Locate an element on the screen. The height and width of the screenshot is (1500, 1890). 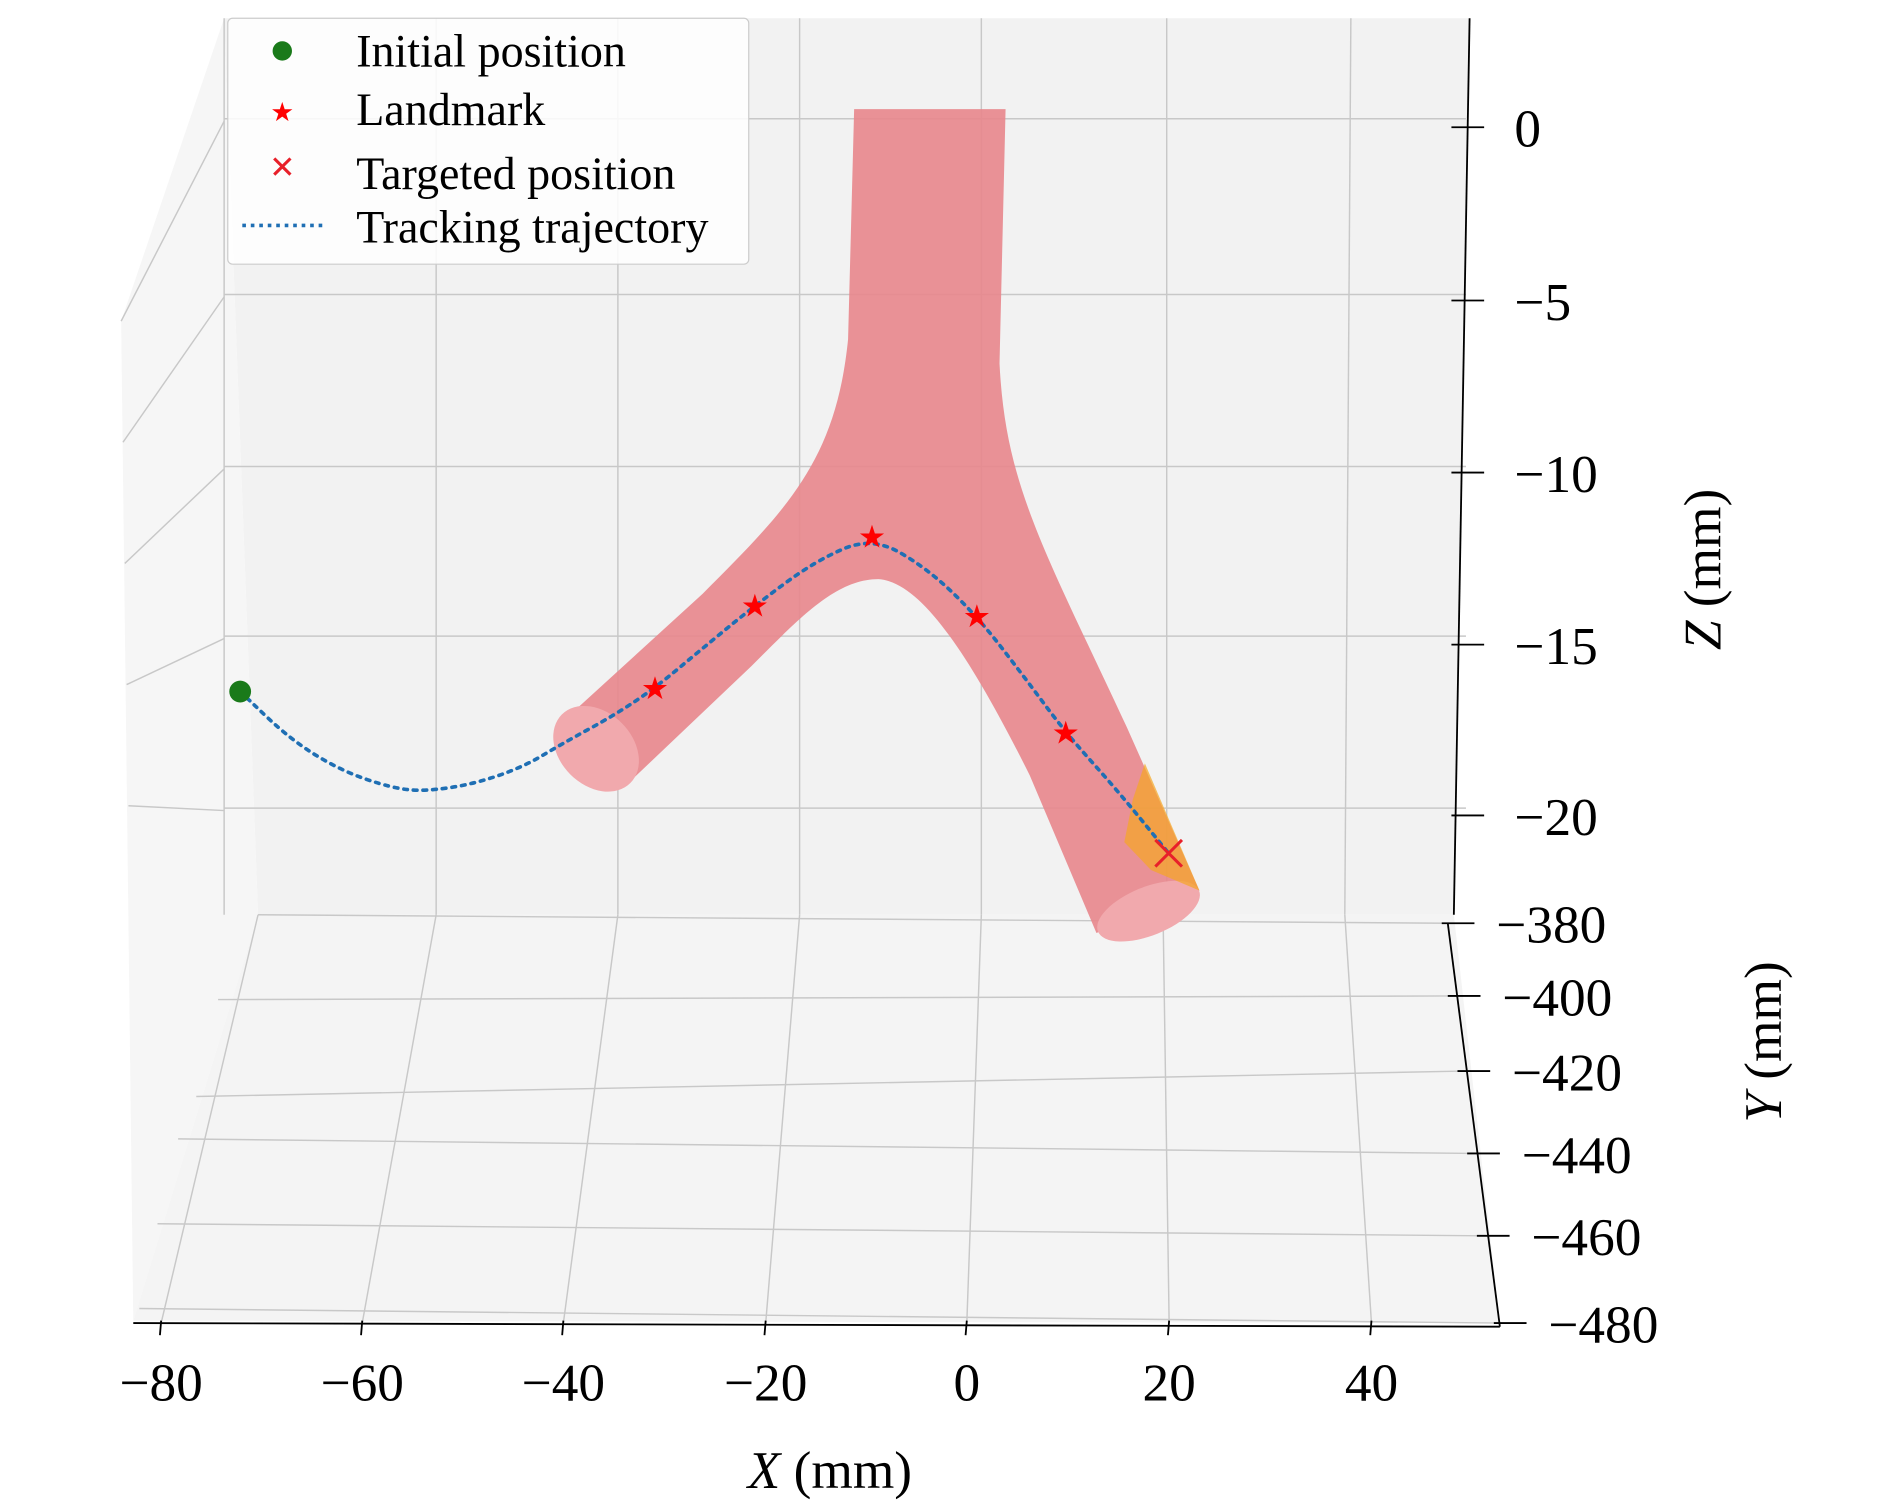
x-axis-line is located at coordinates (816, 1325).